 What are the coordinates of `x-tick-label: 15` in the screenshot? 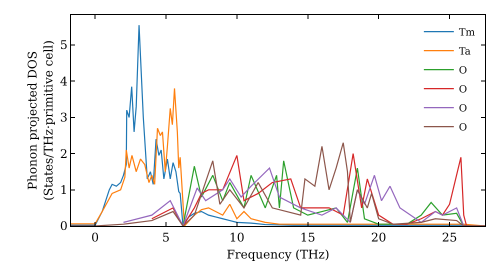 It's located at (308, 237).